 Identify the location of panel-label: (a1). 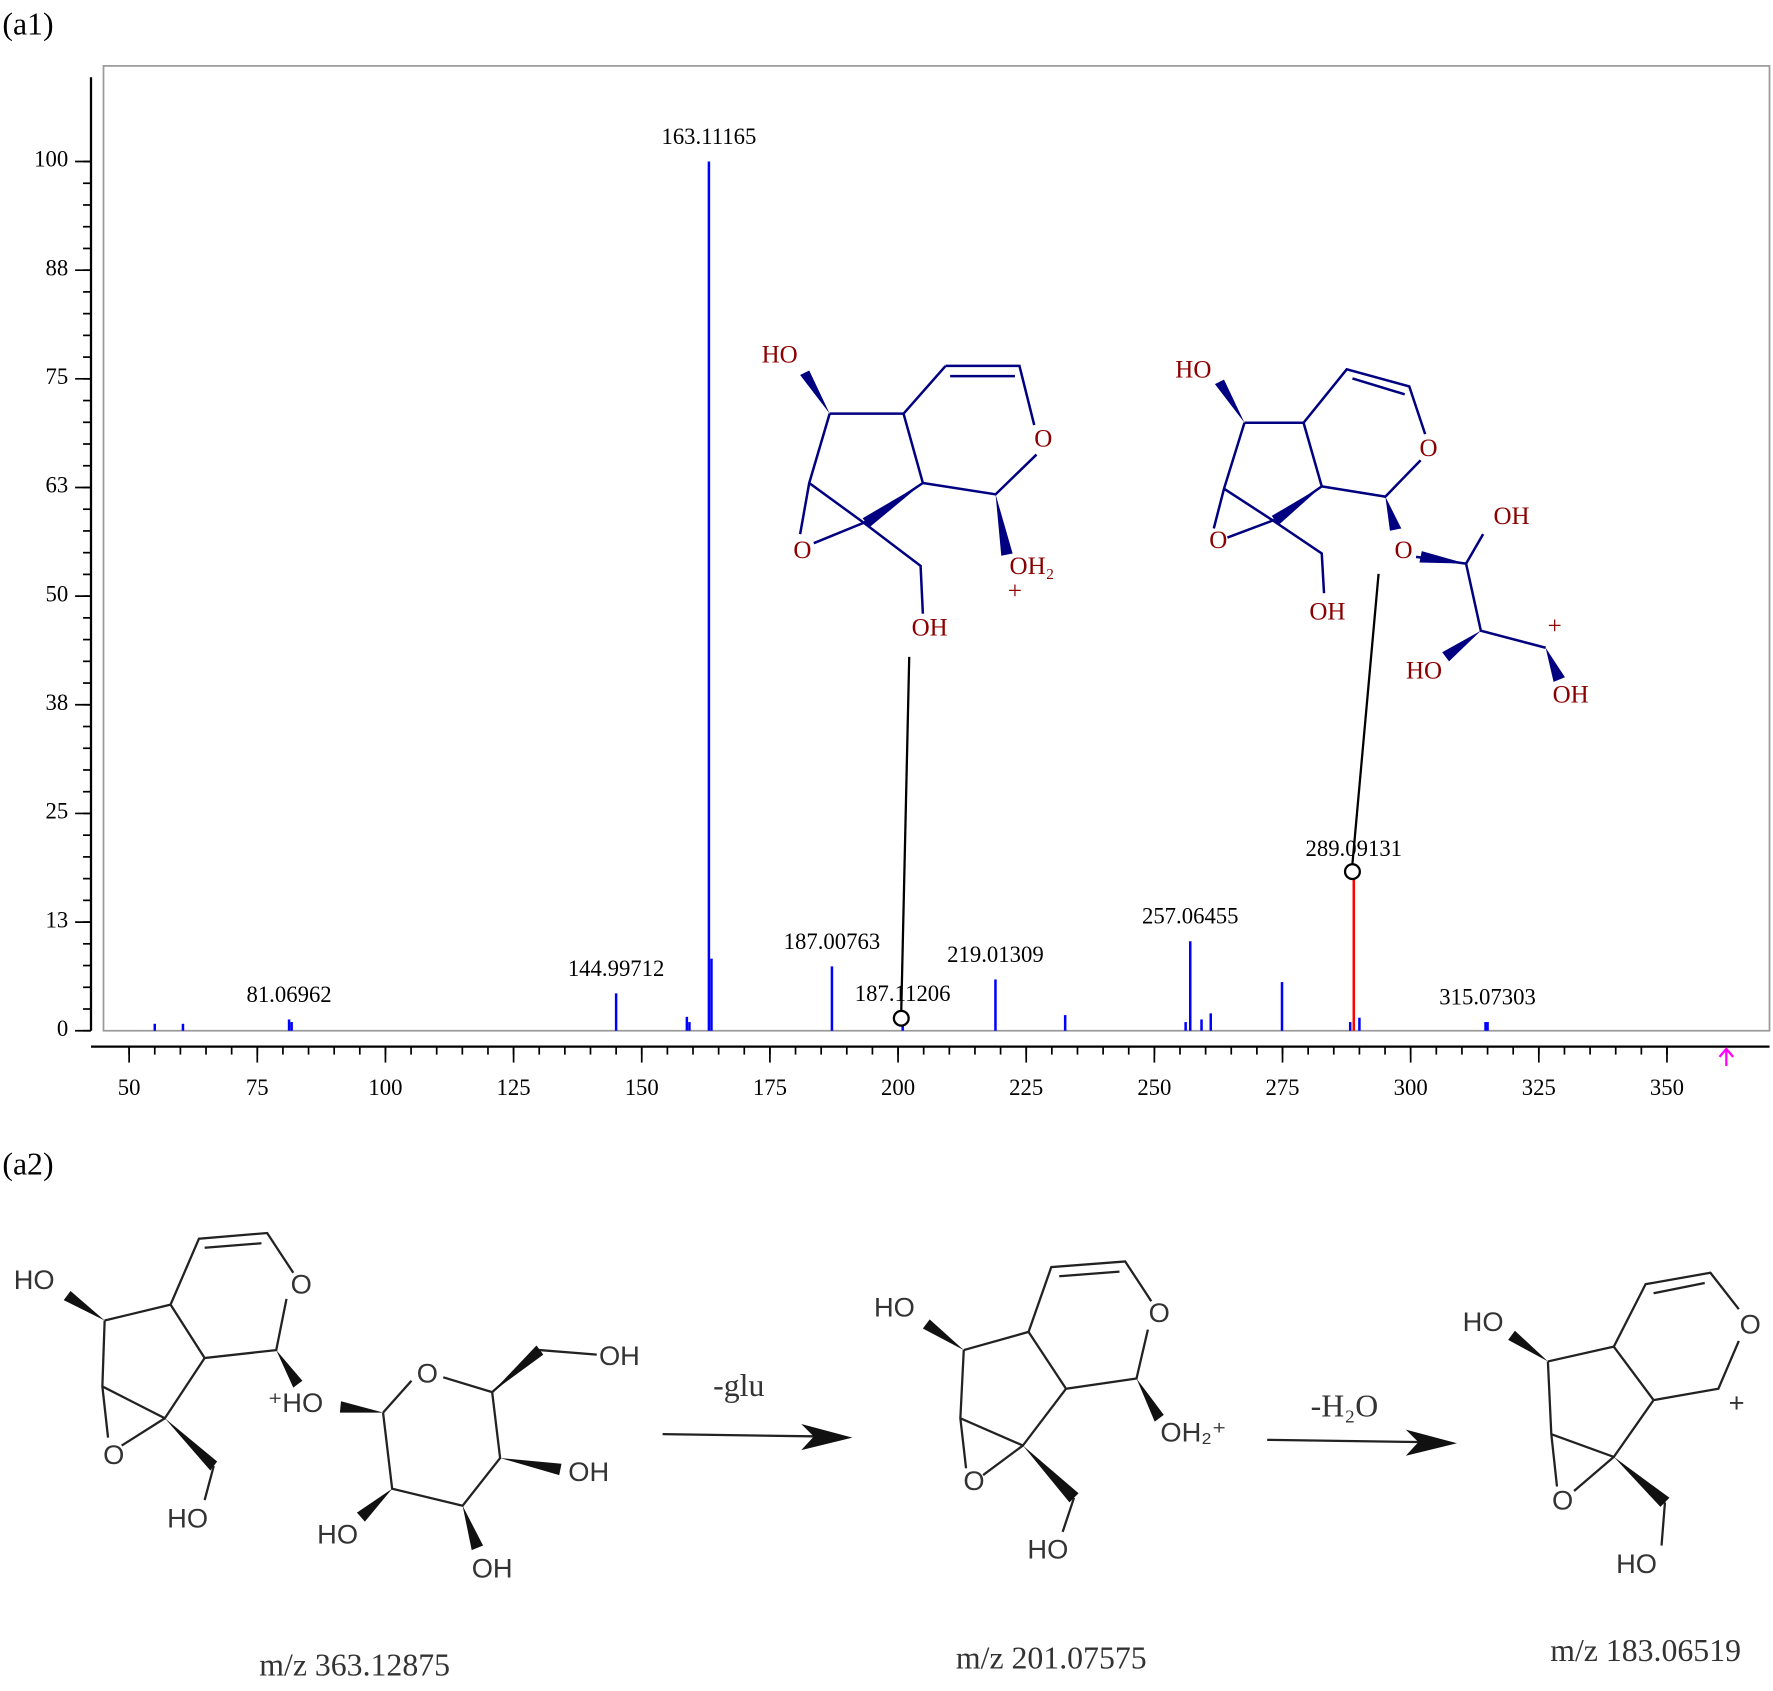
(27, 24).